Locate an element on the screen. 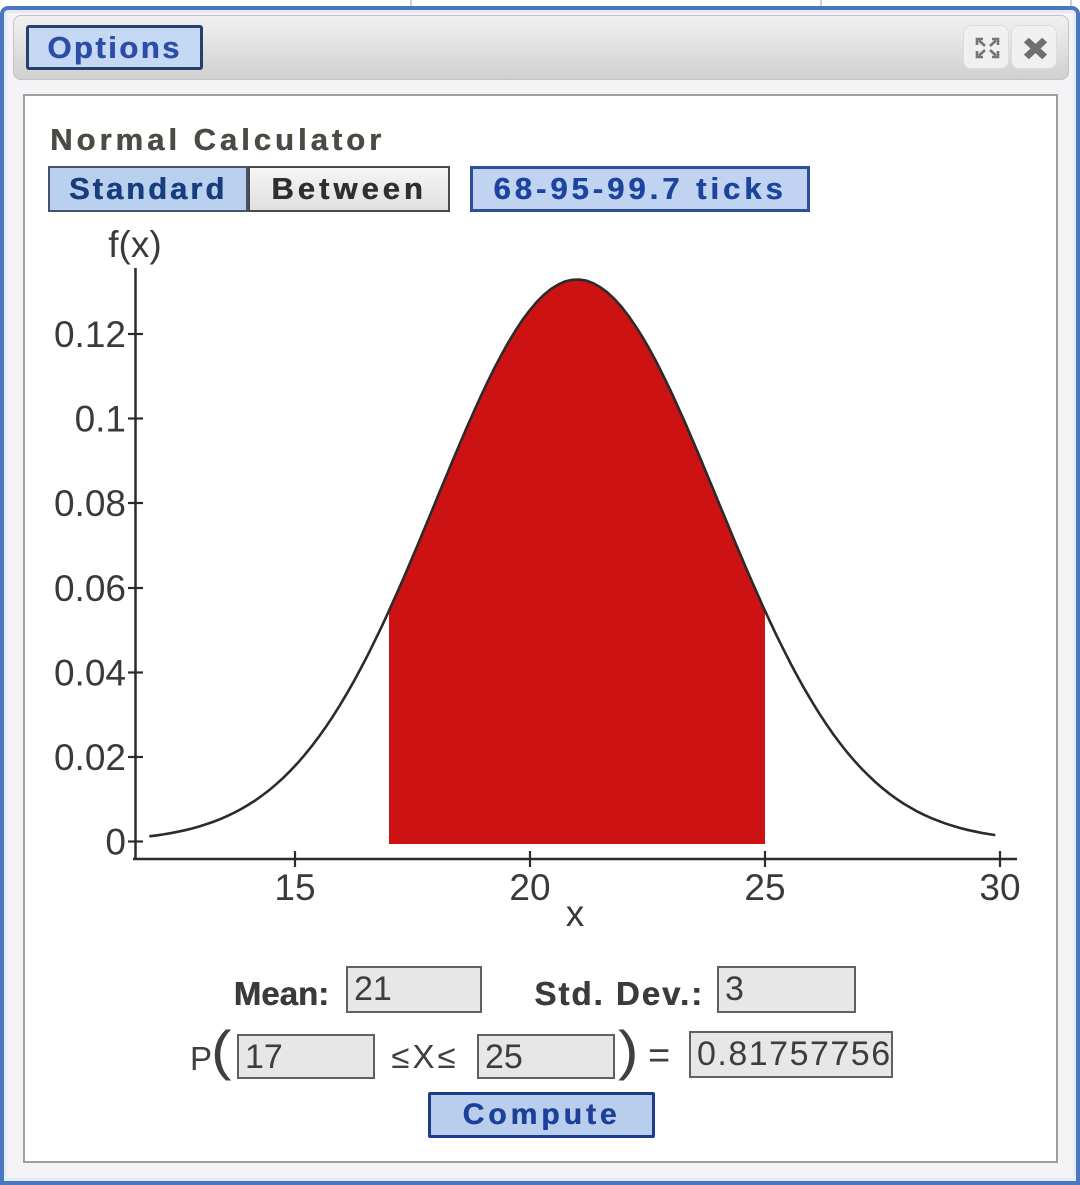  svg-text: 20 is located at coordinates (529, 887).